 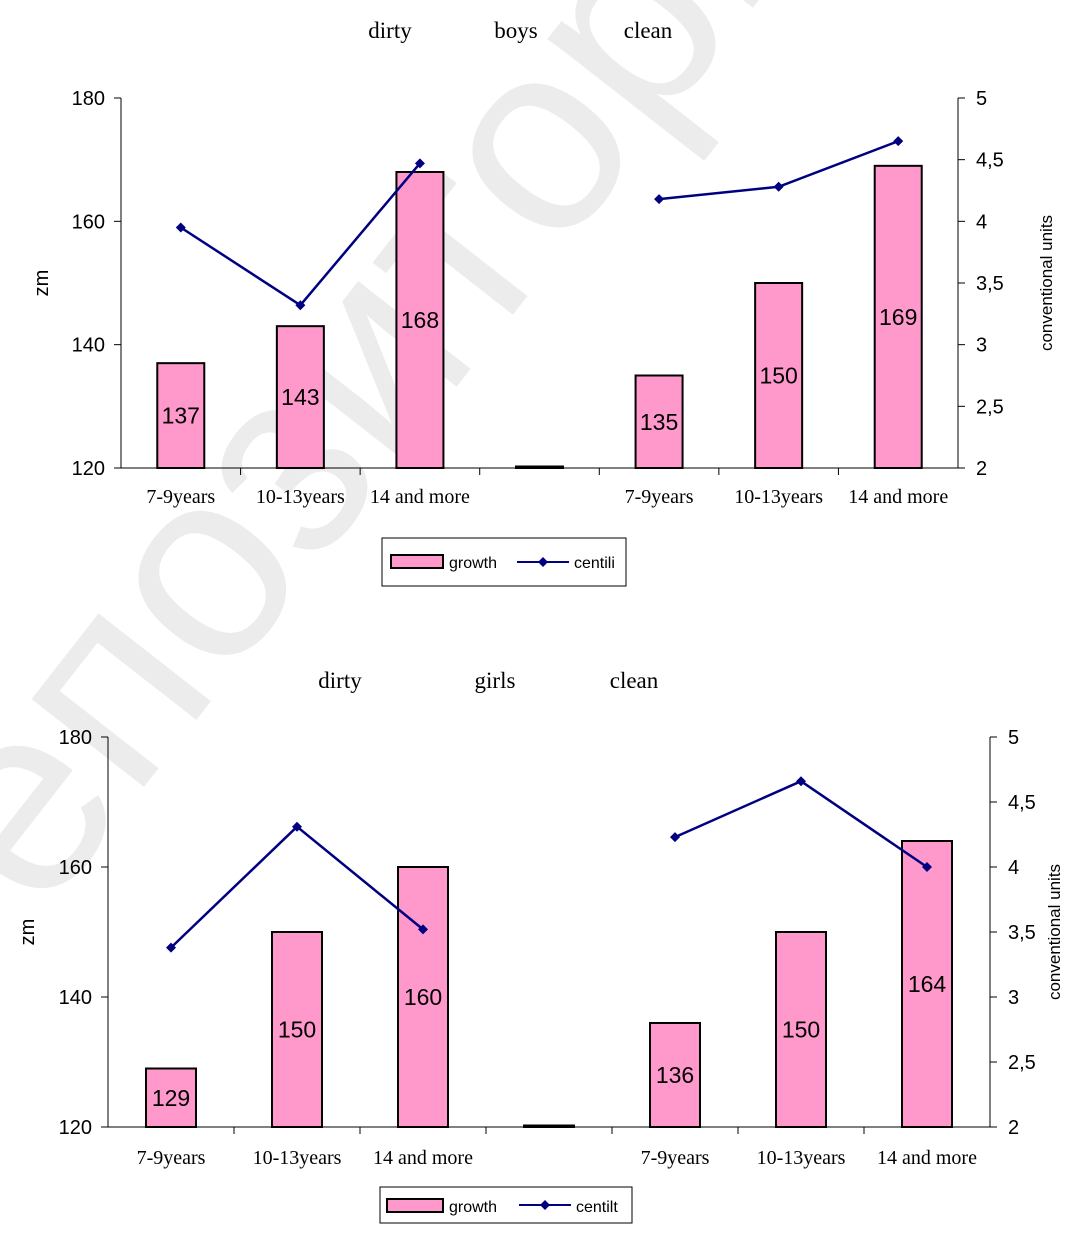 What do you see at coordinates (597, 1207) in the screenshot?
I see `legend-label-centilt: centilt` at bounding box center [597, 1207].